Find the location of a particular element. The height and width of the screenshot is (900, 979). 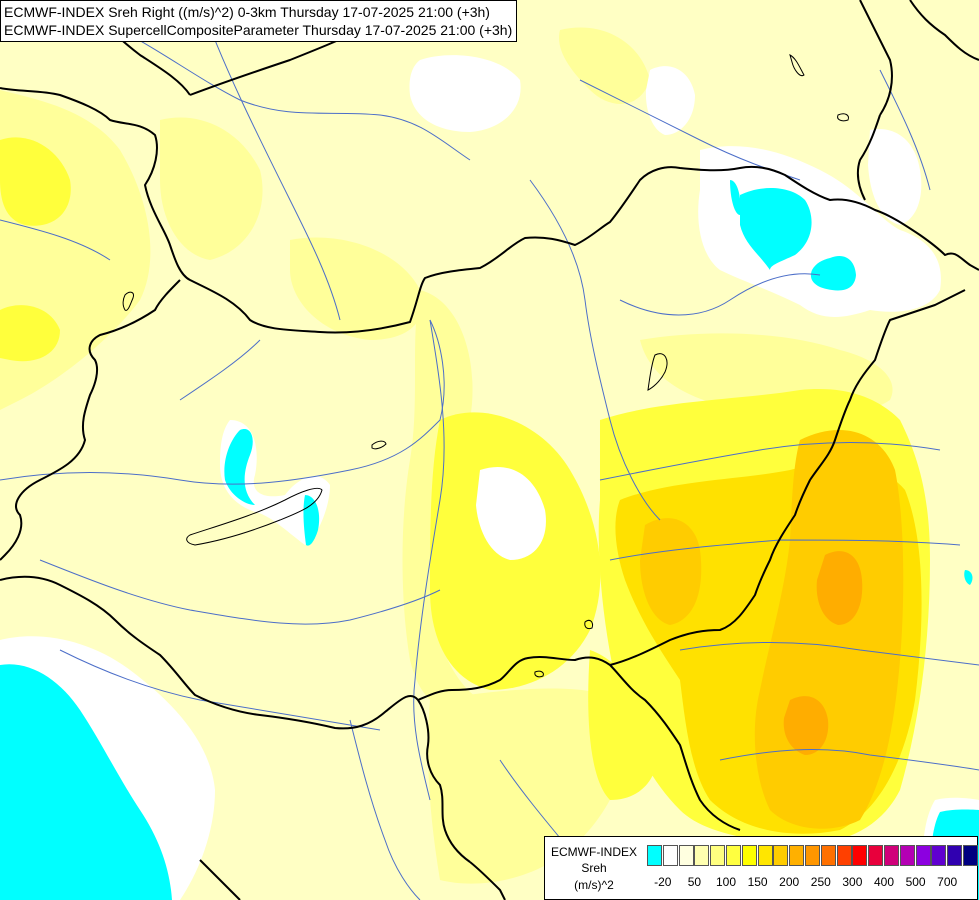

legend-tick-label: 150 is located at coordinates (757, 882).